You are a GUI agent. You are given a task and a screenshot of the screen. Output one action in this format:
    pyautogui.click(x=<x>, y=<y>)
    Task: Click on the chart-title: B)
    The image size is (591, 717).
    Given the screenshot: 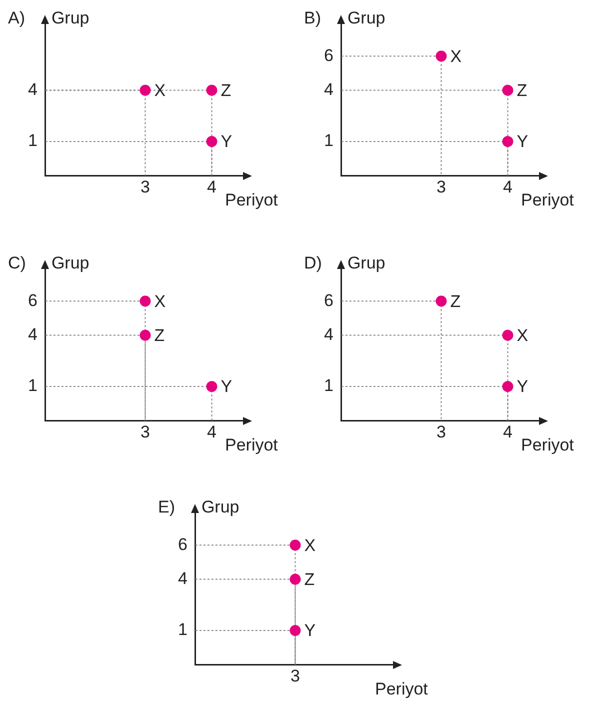 What is the action you would take?
    pyautogui.click(x=312, y=18)
    